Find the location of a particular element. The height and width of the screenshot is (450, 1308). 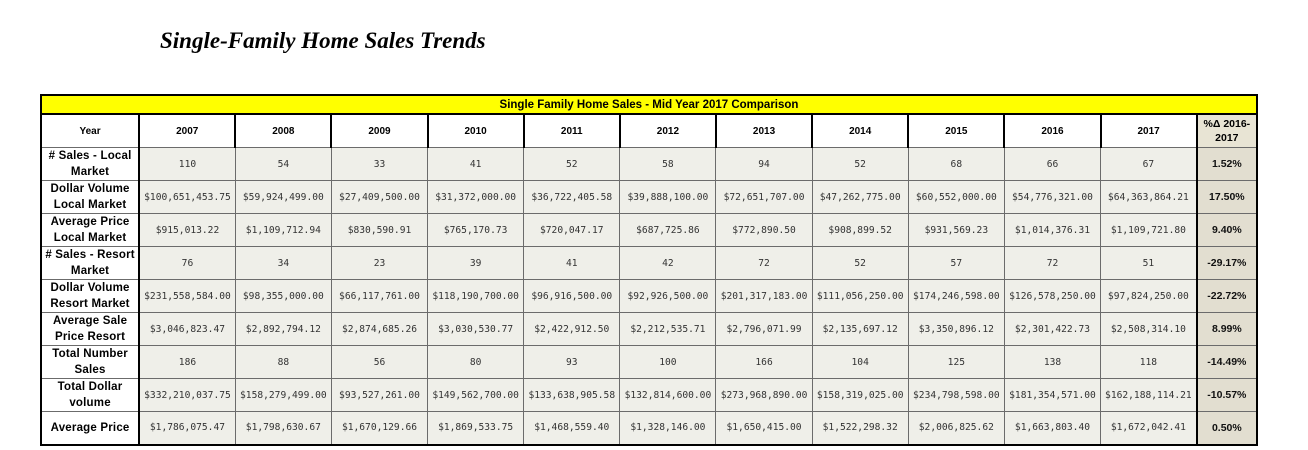

table-cell: $1,468,559.40 is located at coordinates (572, 428).